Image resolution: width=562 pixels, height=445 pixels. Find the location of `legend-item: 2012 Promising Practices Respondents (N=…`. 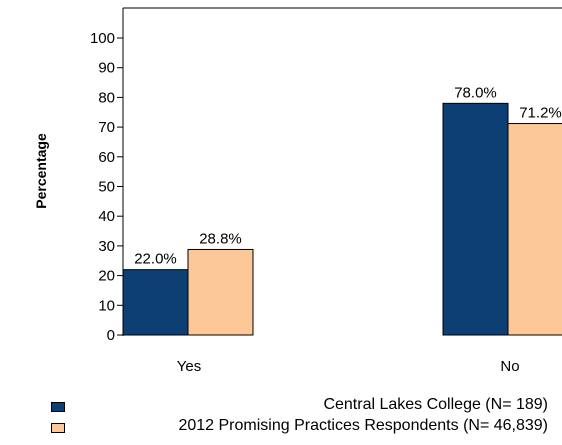

legend-item: 2012 Promising Practices Respondents (N=… is located at coordinates (281, 427).